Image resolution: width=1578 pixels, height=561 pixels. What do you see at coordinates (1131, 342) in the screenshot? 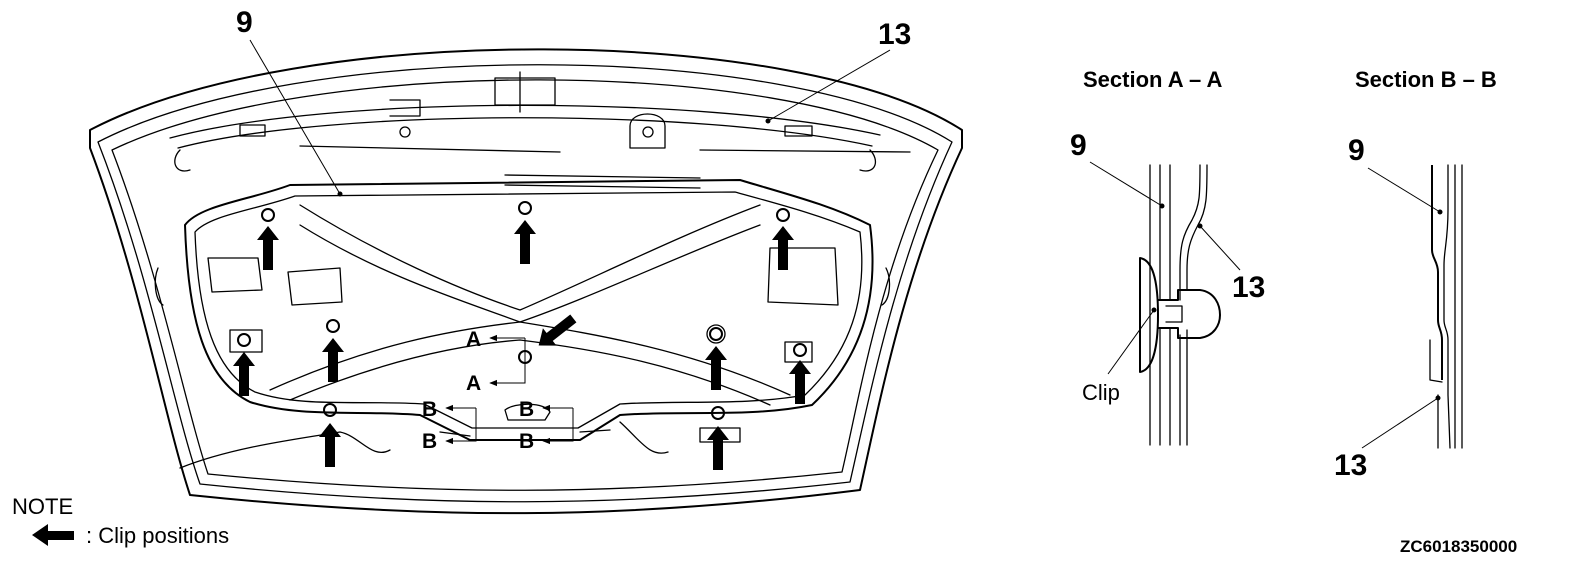
I see `leader-line-clip` at bounding box center [1131, 342].